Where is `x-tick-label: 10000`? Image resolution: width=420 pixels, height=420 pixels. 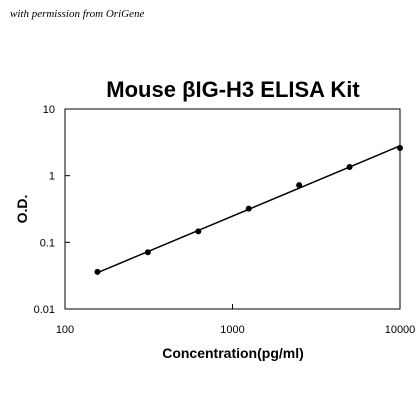
x-tick-label: 10000 is located at coordinates (400, 330).